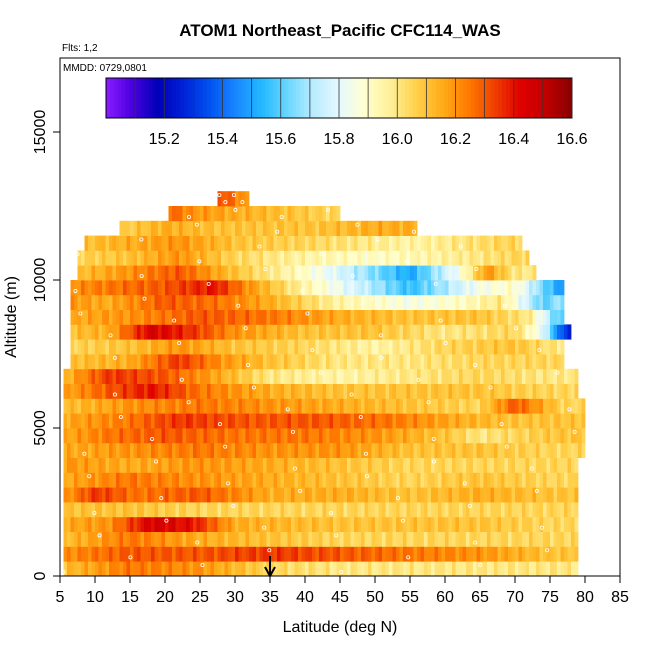 Image resolution: width=650 pixels, height=650 pixels. I want to click on heatmap-cell-r21-c36, so click(205, 258).